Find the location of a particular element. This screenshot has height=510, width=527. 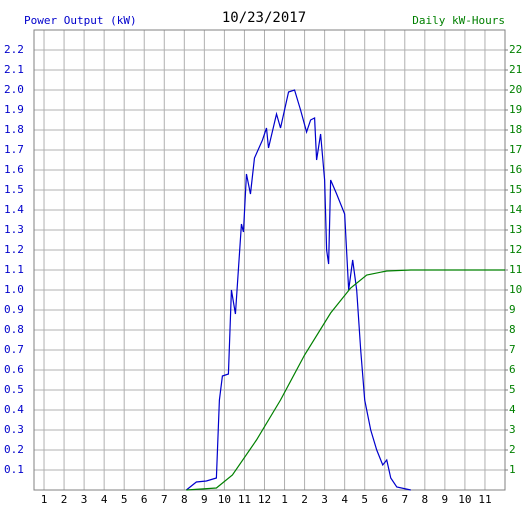

y2-tick-label: 8 is located at coordinates (512, 329).